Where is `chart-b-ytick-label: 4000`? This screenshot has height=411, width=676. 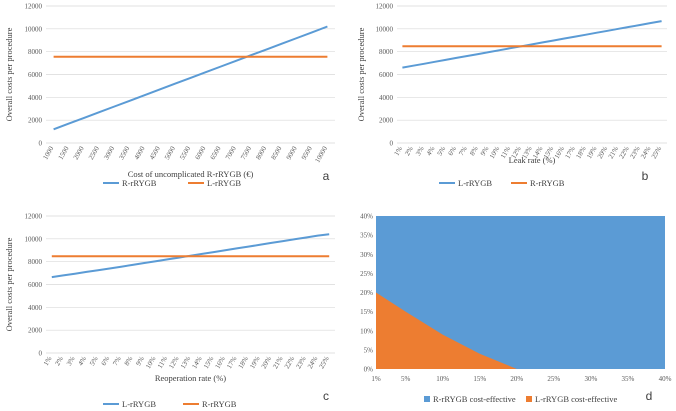
chart-b-ytick-label: 4000 is located at coordinates (386, 98).